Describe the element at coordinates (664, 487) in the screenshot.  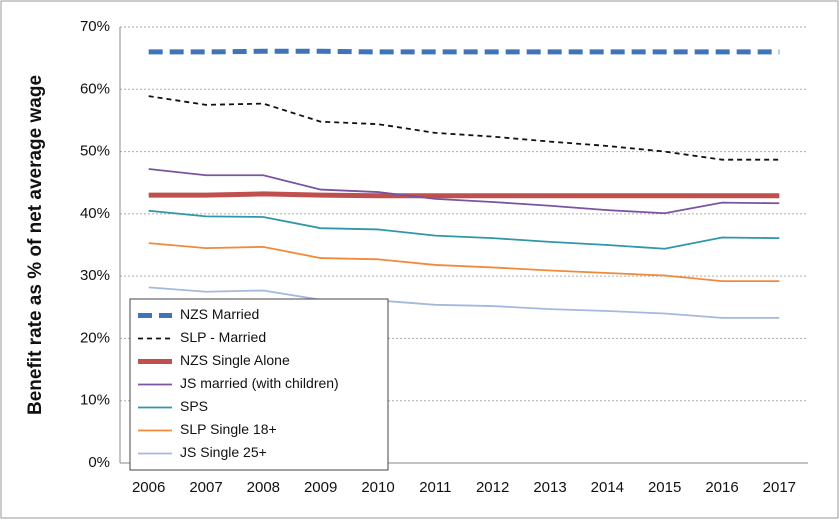
I see `x-tick-label: 2015` at that location.